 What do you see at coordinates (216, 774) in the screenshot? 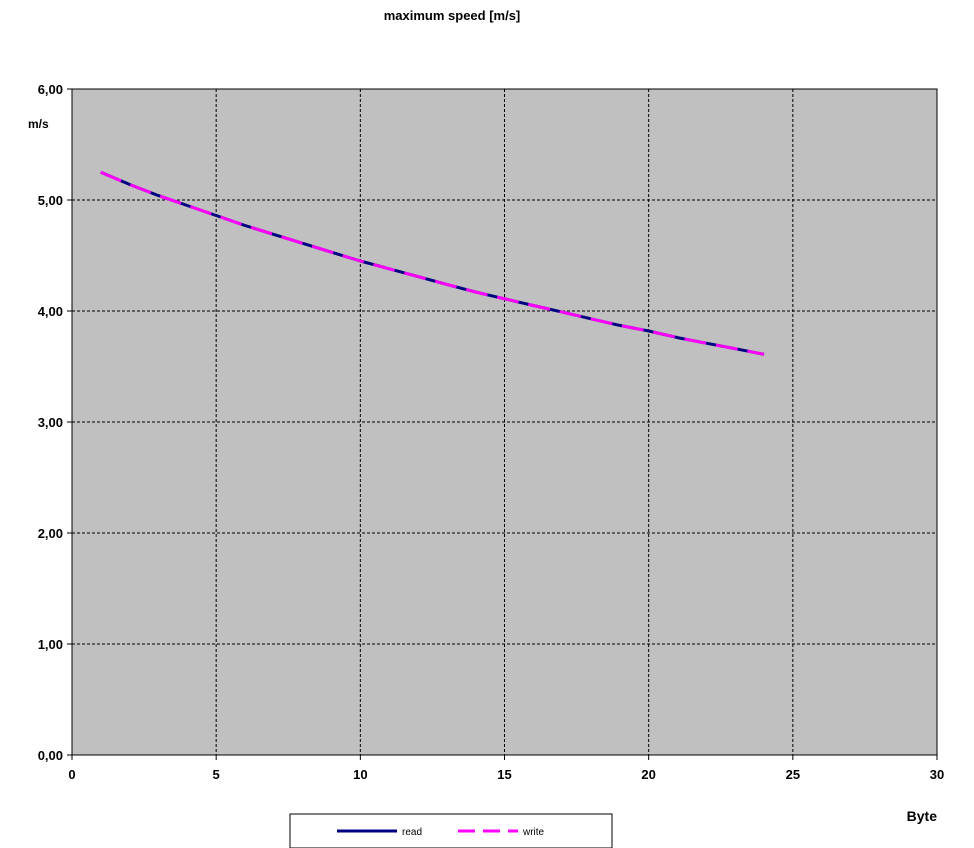
I see `x-tick-label: 5` at bounding box center [216, 774].